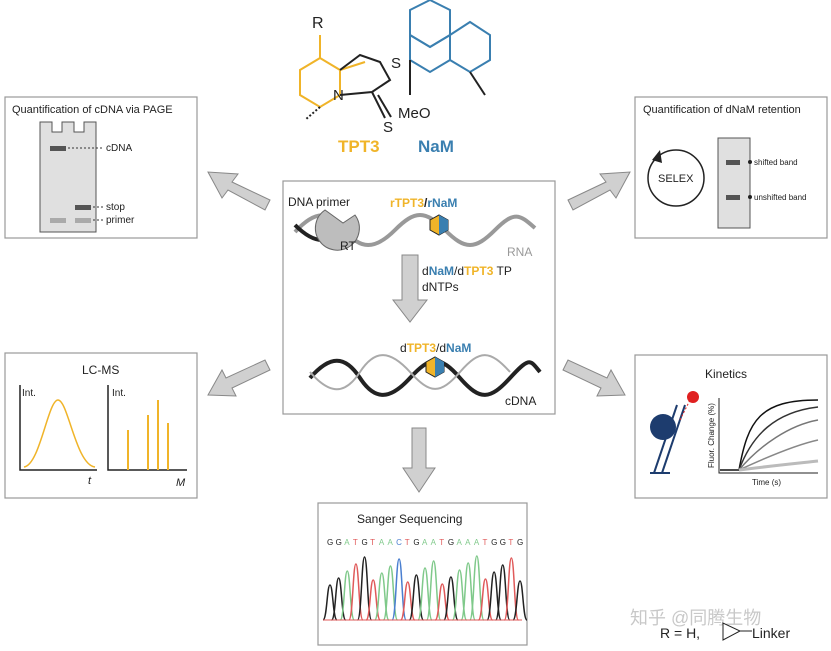 This screenshot has width=831, height=651. What do you see at coordinates (345, 78) in the screenshot?
I see `tpt3-structure` at bounding box center [345, 78].